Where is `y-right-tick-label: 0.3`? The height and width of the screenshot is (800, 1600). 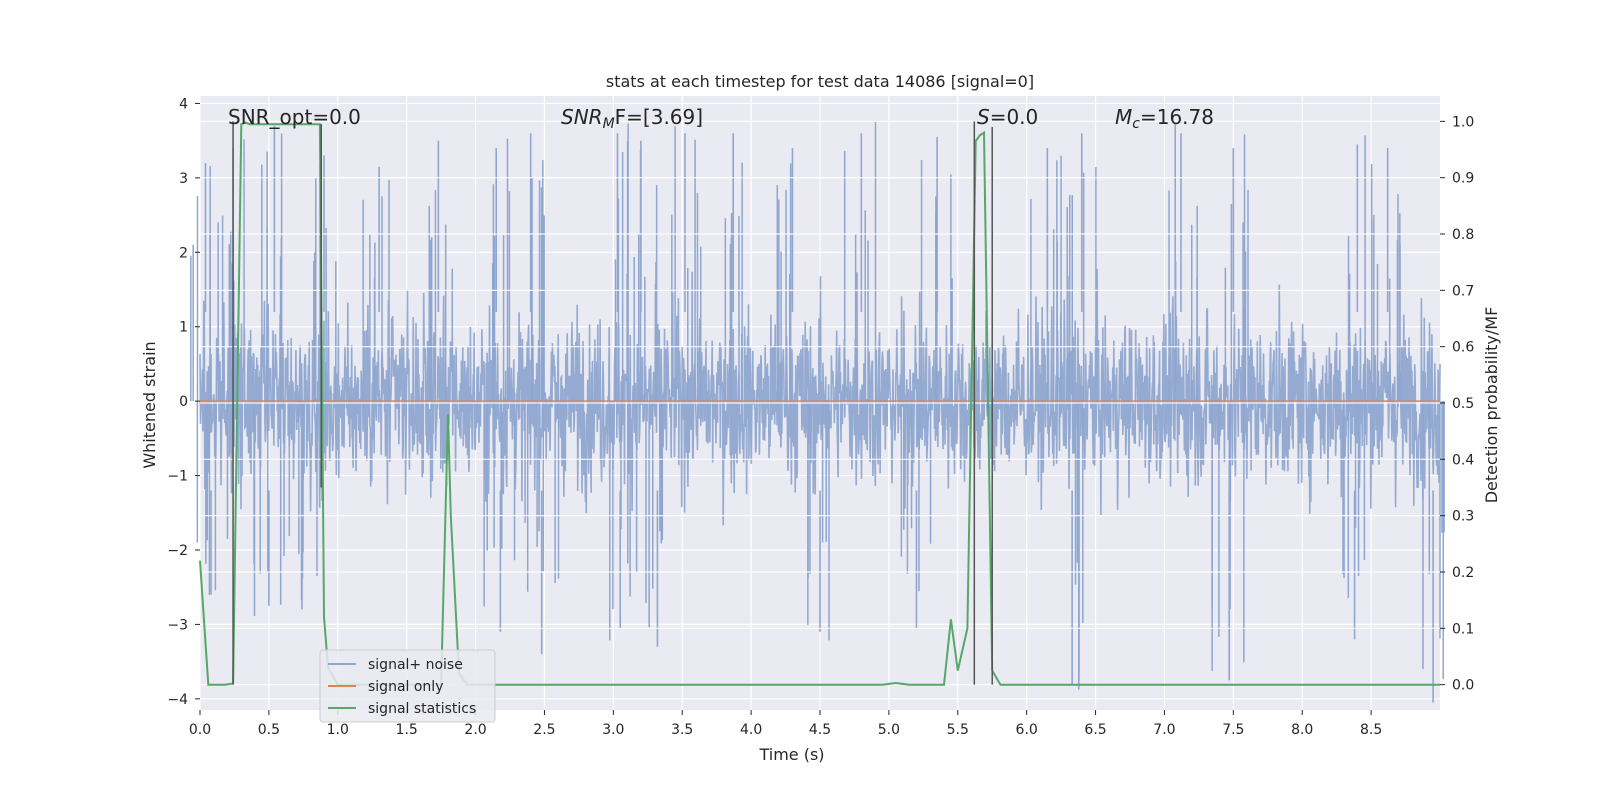
y-right-tick-label: 0.3 is located at coordinates (1463, 517).